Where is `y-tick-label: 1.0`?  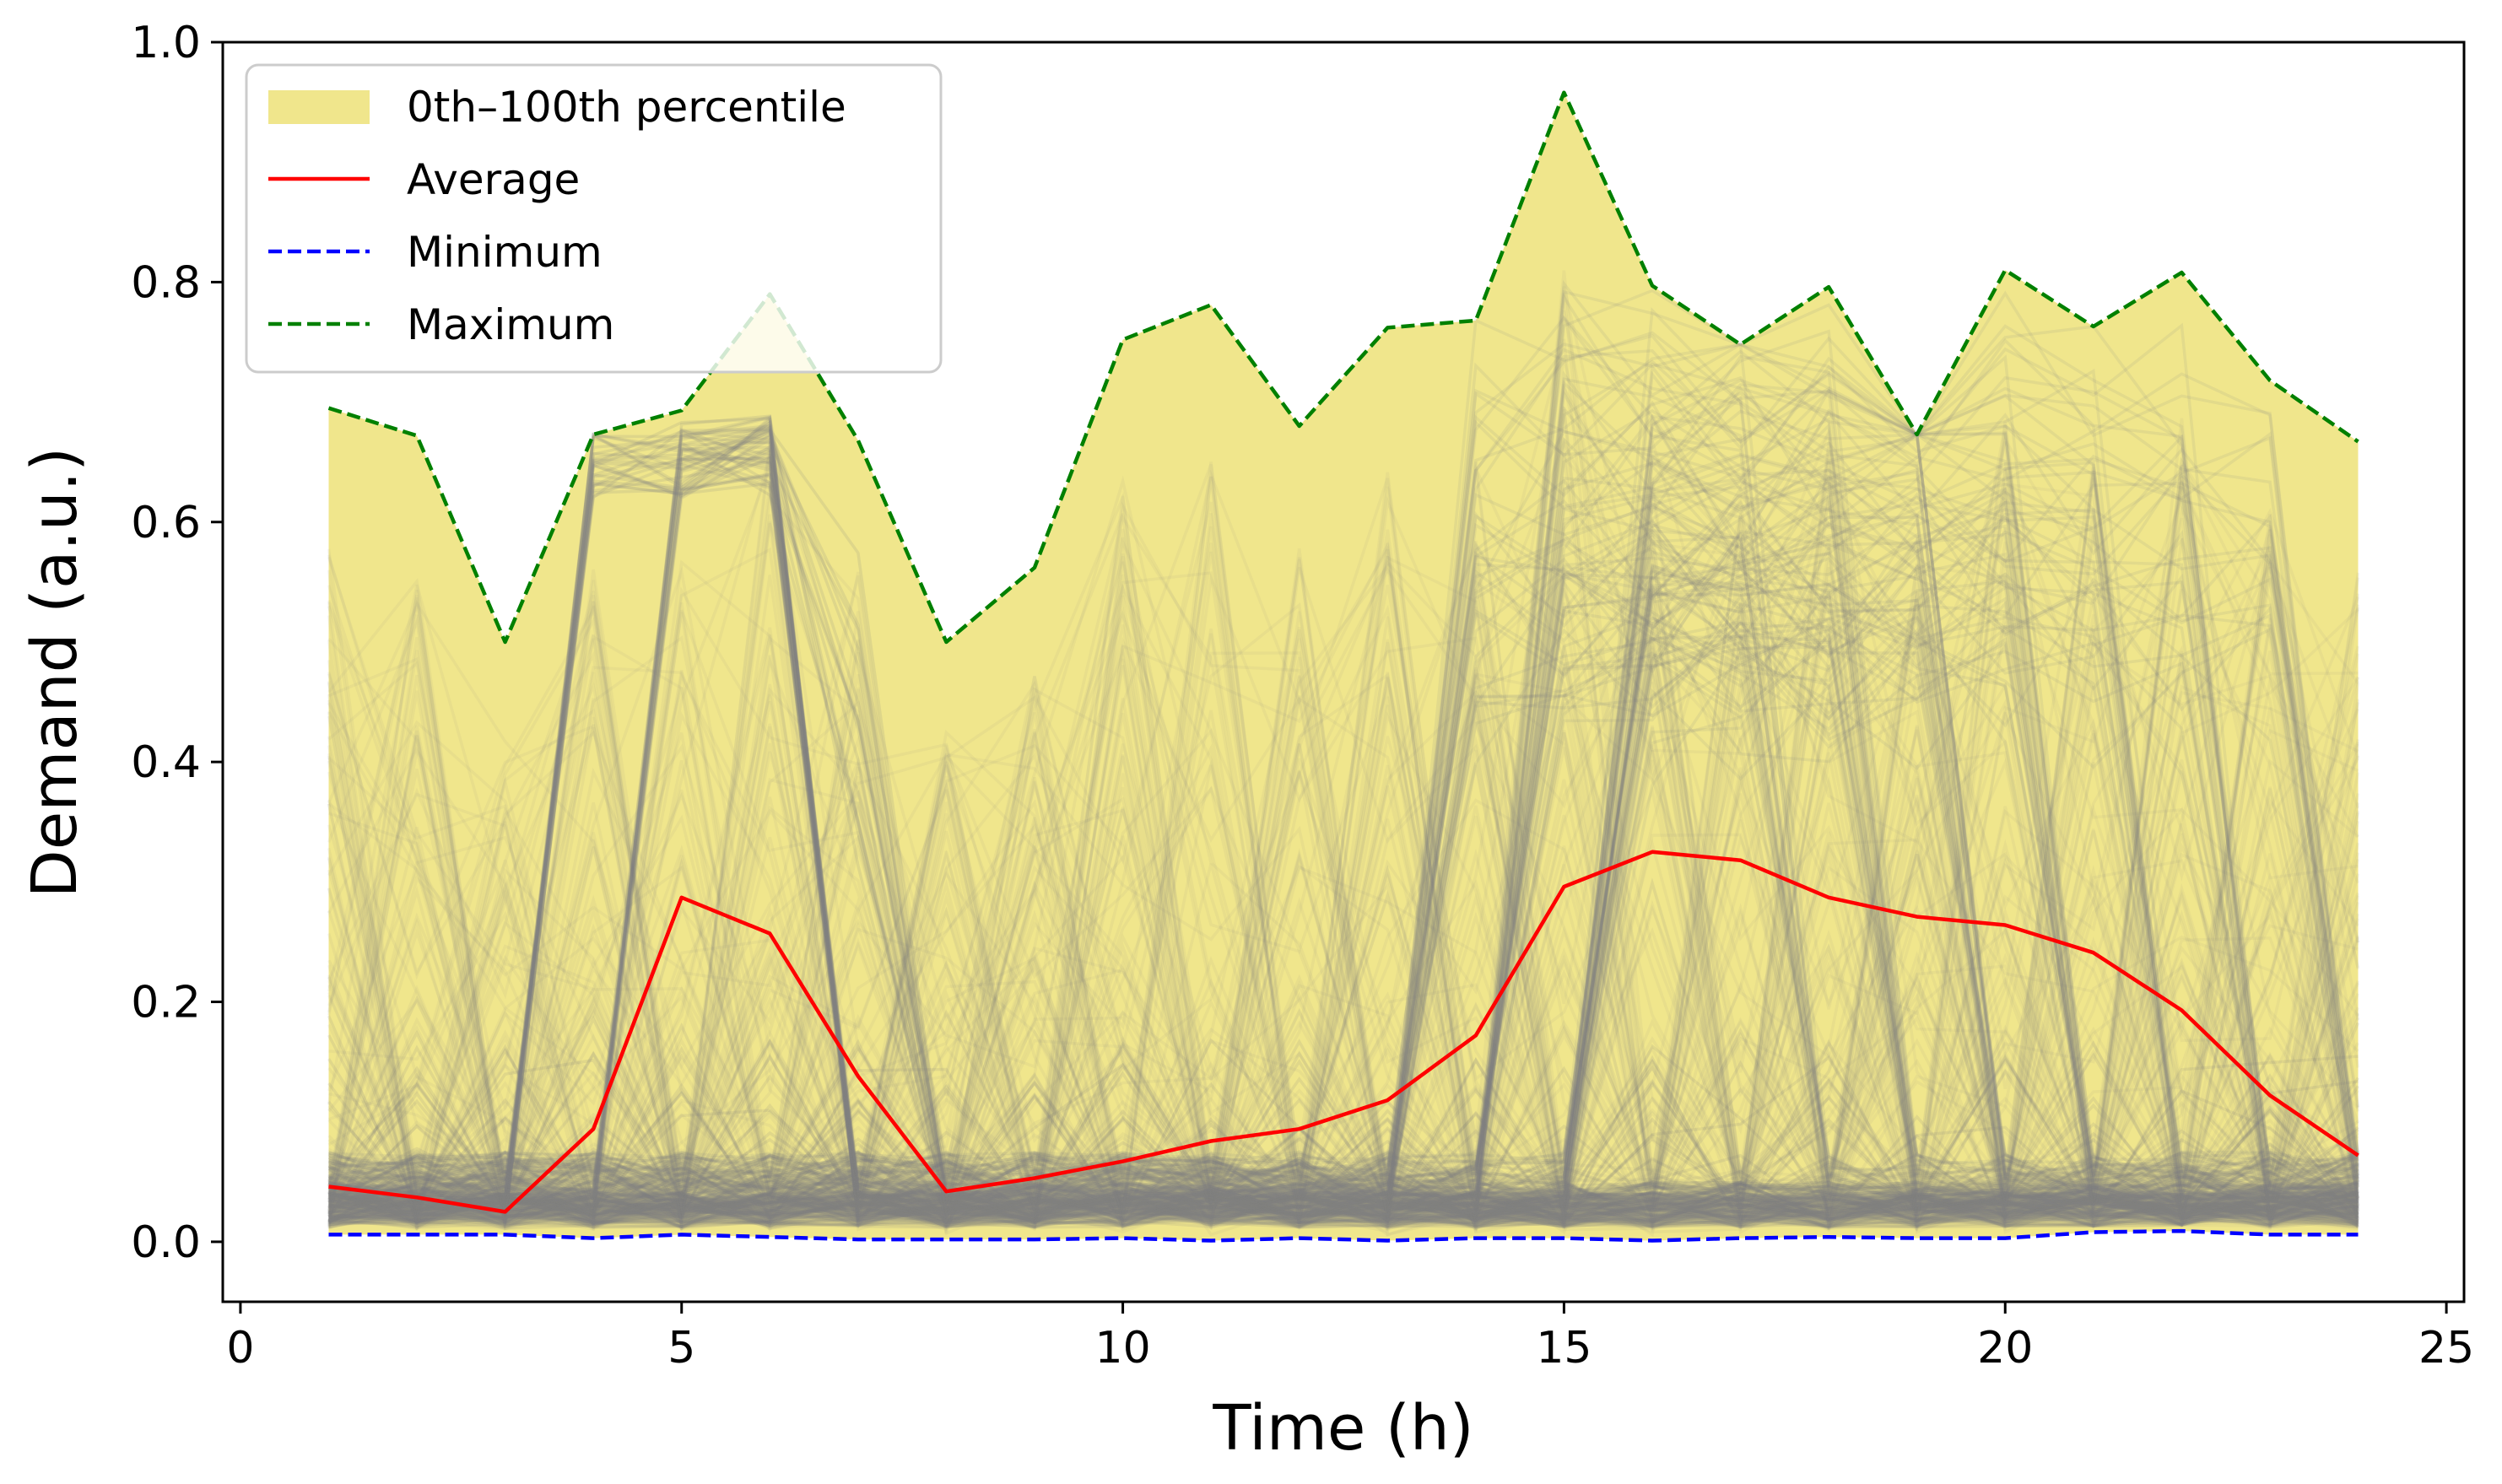
y-tick-label: 1.0 is located at coordinates (166, 43).